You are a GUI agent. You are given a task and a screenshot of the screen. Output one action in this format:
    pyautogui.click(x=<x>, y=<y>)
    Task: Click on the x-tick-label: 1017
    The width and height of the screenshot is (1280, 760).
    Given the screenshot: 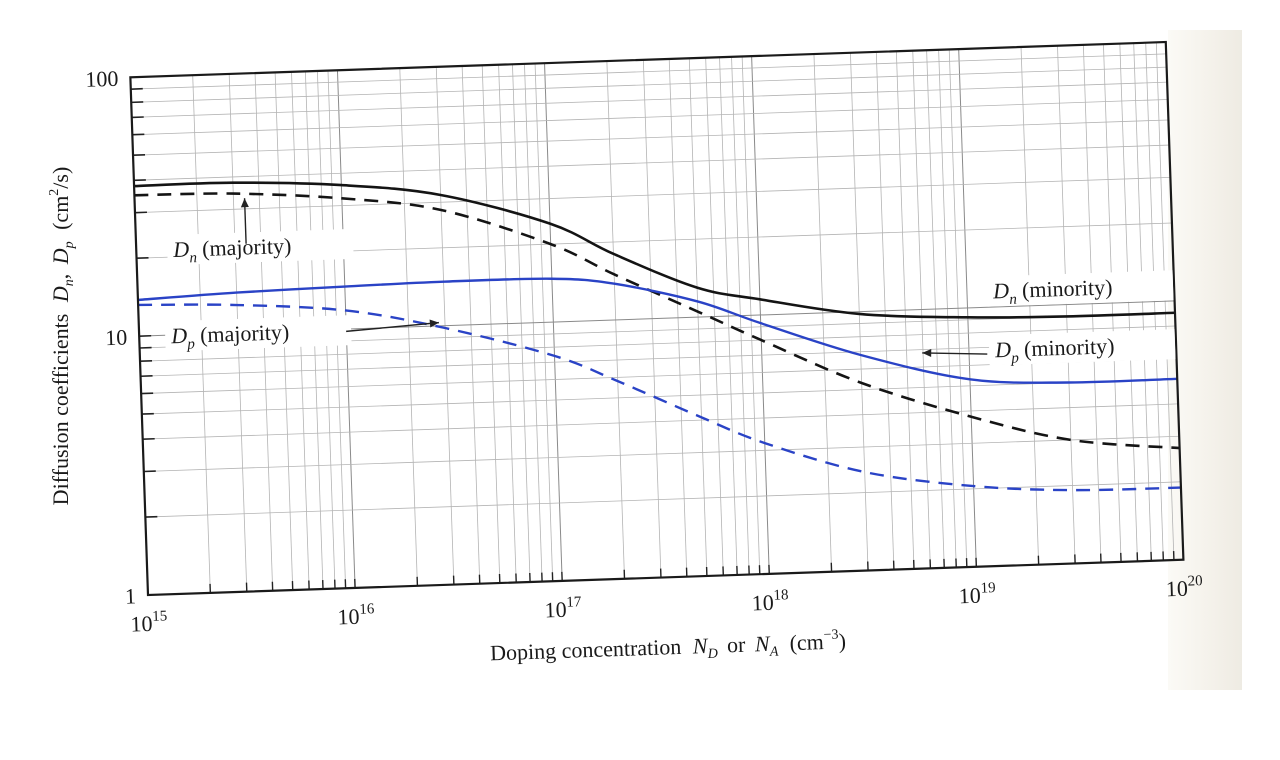 What is the action you would take?
    pyautogui.click(x=563, y=608)
    